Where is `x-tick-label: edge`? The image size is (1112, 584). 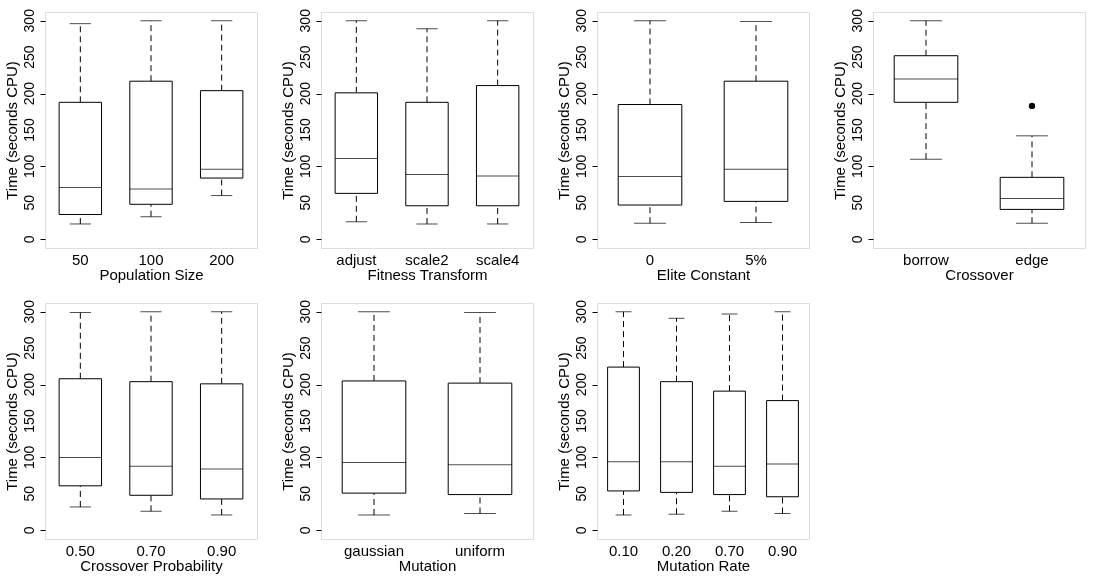 x-tick-label: edge is located at coordinates (1032, 259).